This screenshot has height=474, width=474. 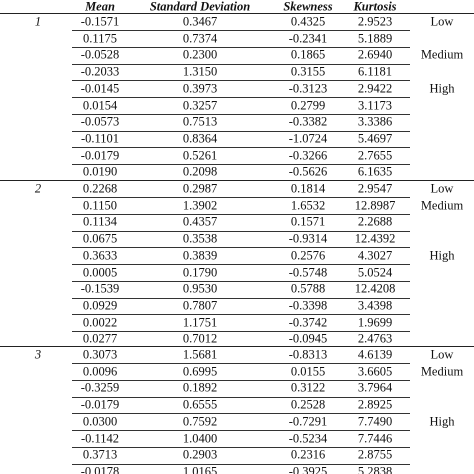 What do you see at coordinates (308, 354) in the screenshot?
I see `cell: -0.8313` at bounding box center [308, 354].